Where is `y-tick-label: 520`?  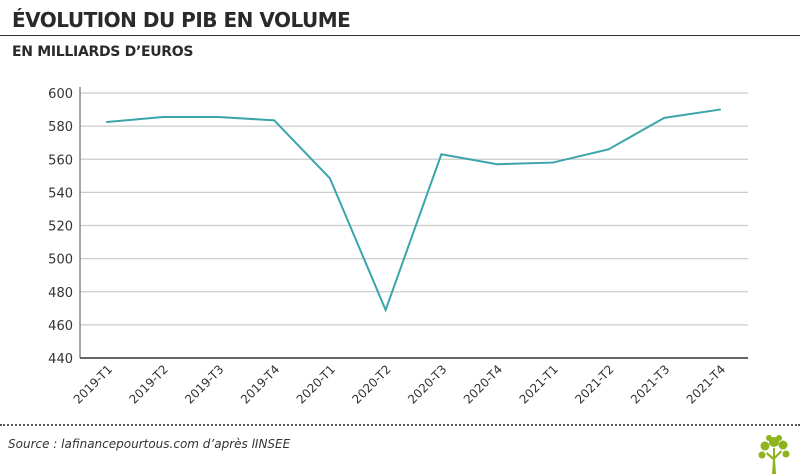 y-tick-label: 520 is located at coordinates (60, 227).